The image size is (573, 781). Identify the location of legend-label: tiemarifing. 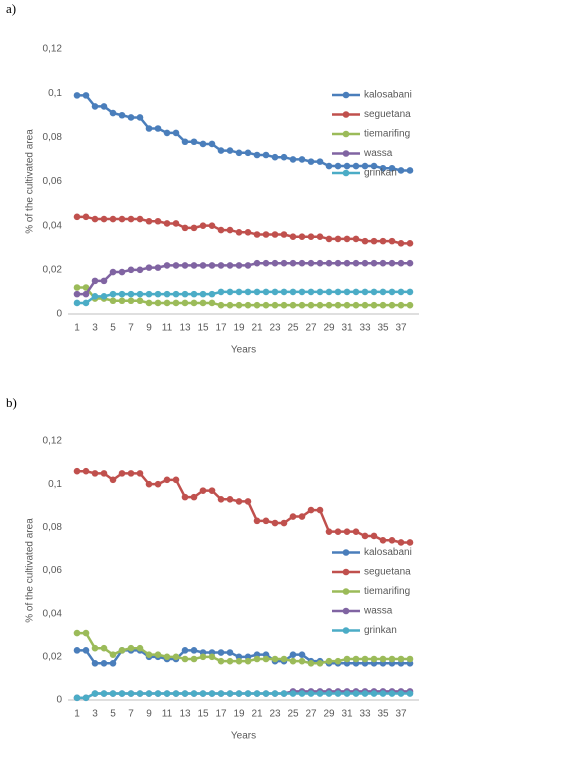
(387, 134).